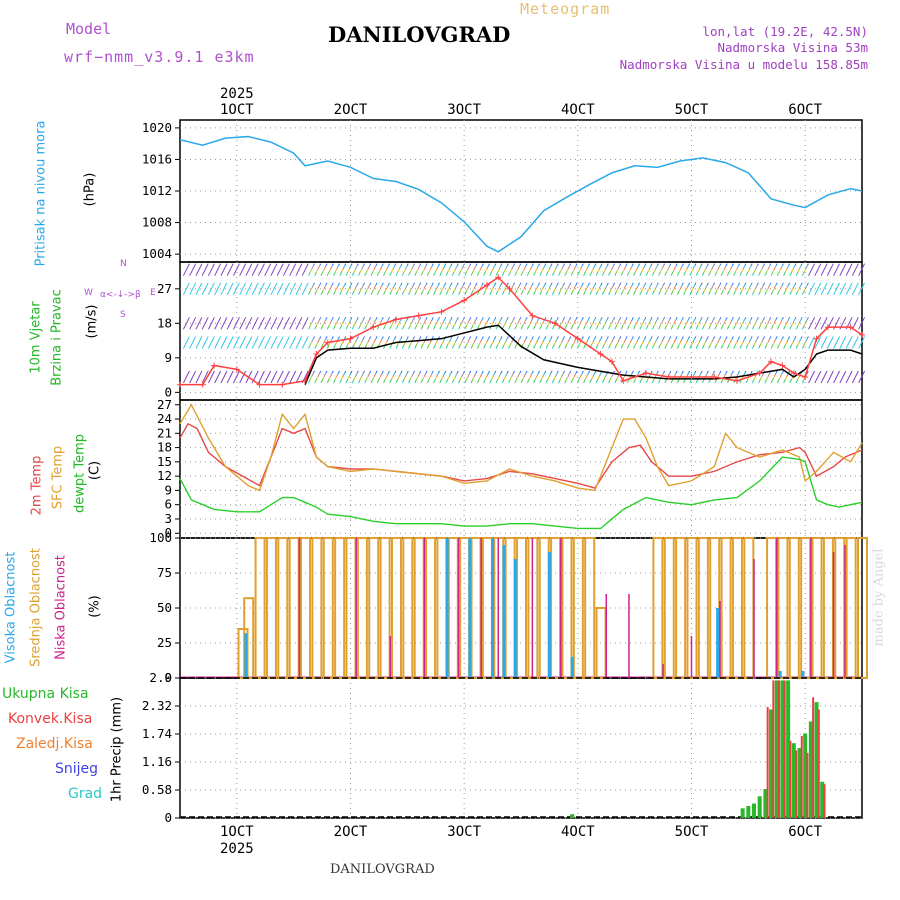 The width and height of the screenshot is (900, 900). Describe the element at coordinates (164, 288) in the screenshot. I see `wind-speed-ytick-label: 27` at that location.